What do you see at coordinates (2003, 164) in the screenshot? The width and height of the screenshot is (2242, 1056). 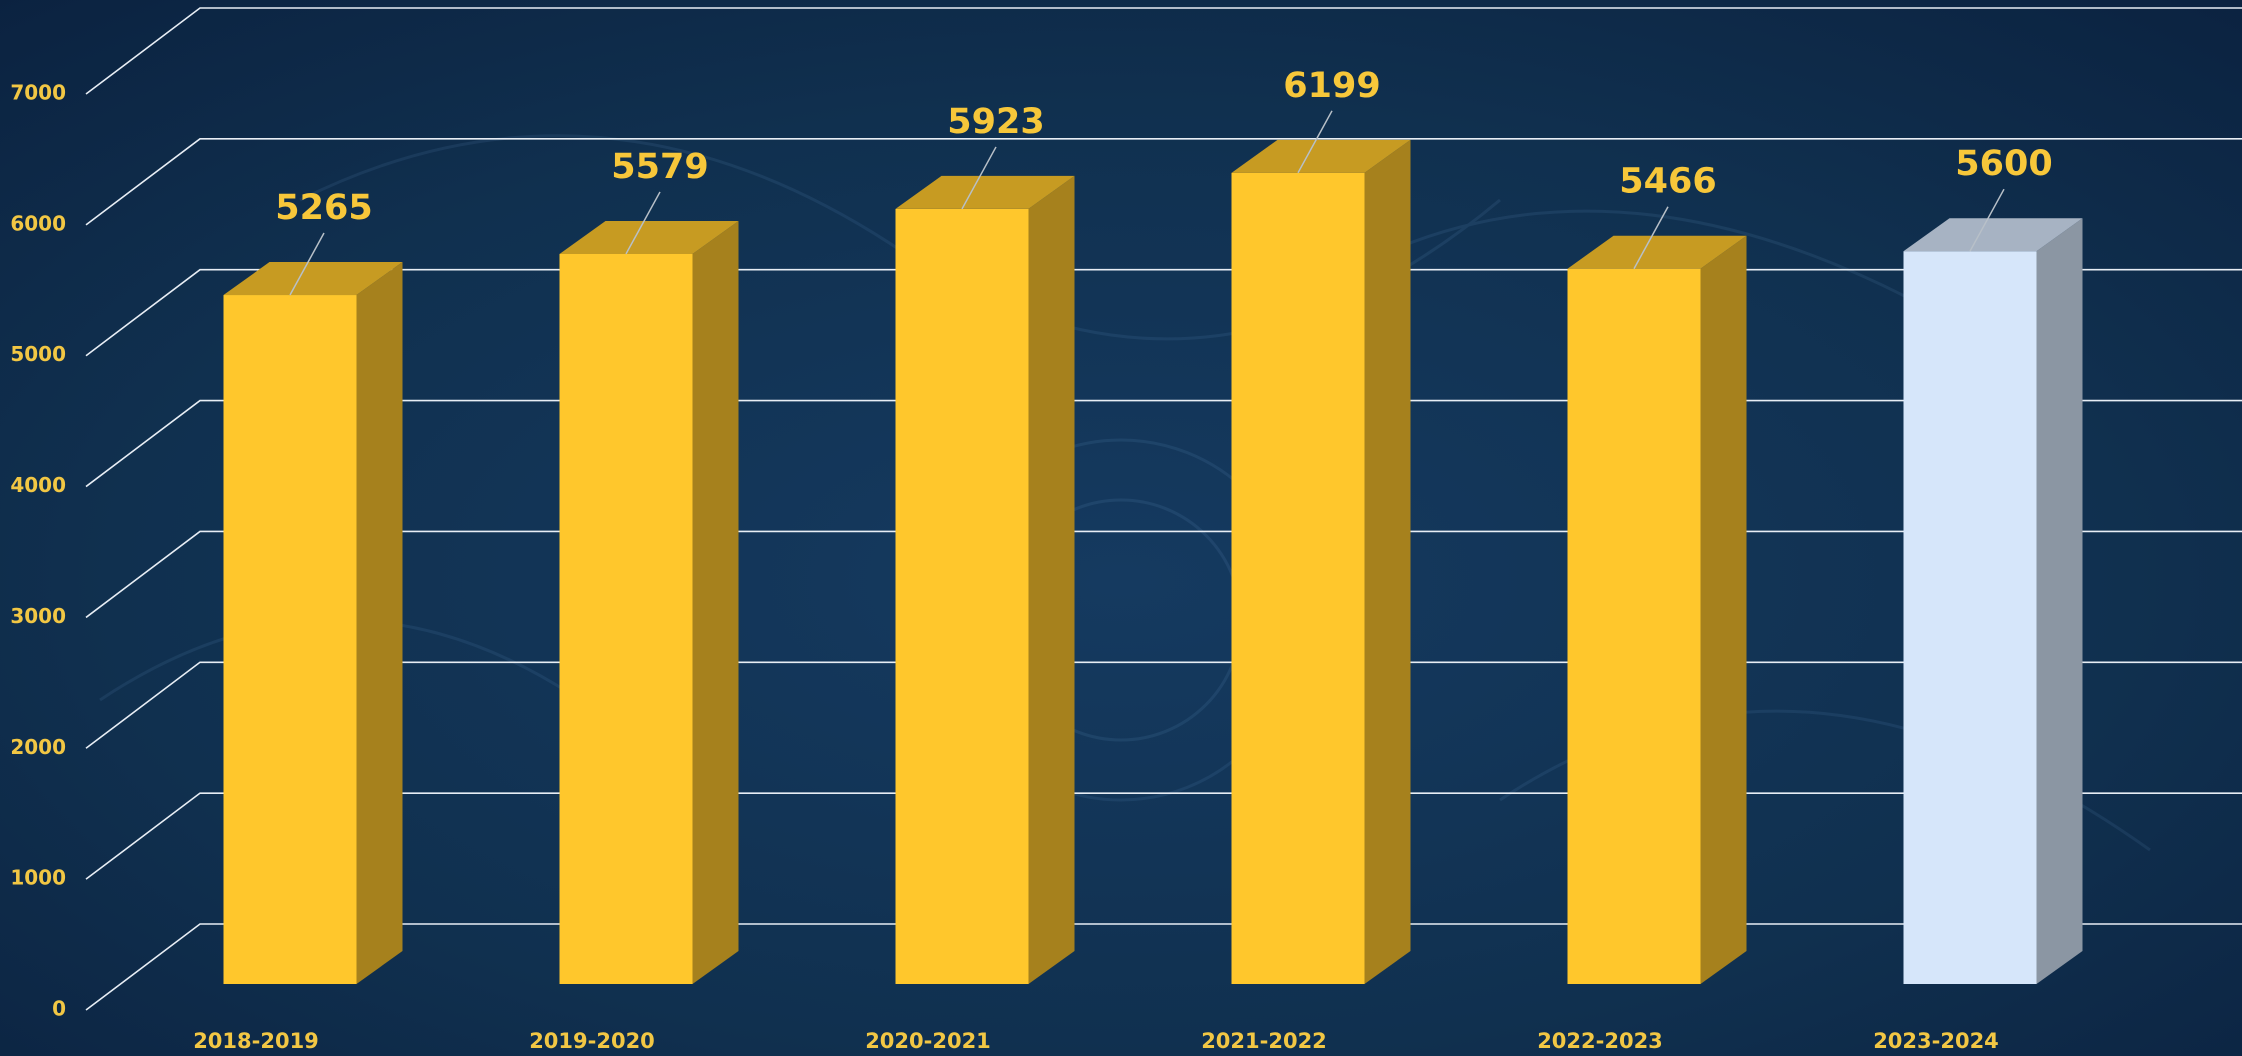 I see `value-label: 5600` at bounding box center [2003, 164].